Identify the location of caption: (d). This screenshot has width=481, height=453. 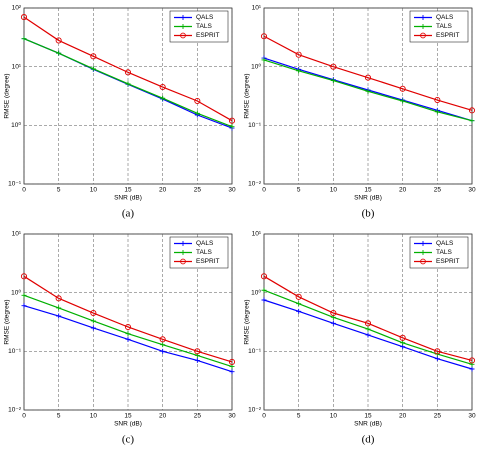
(368, 440).